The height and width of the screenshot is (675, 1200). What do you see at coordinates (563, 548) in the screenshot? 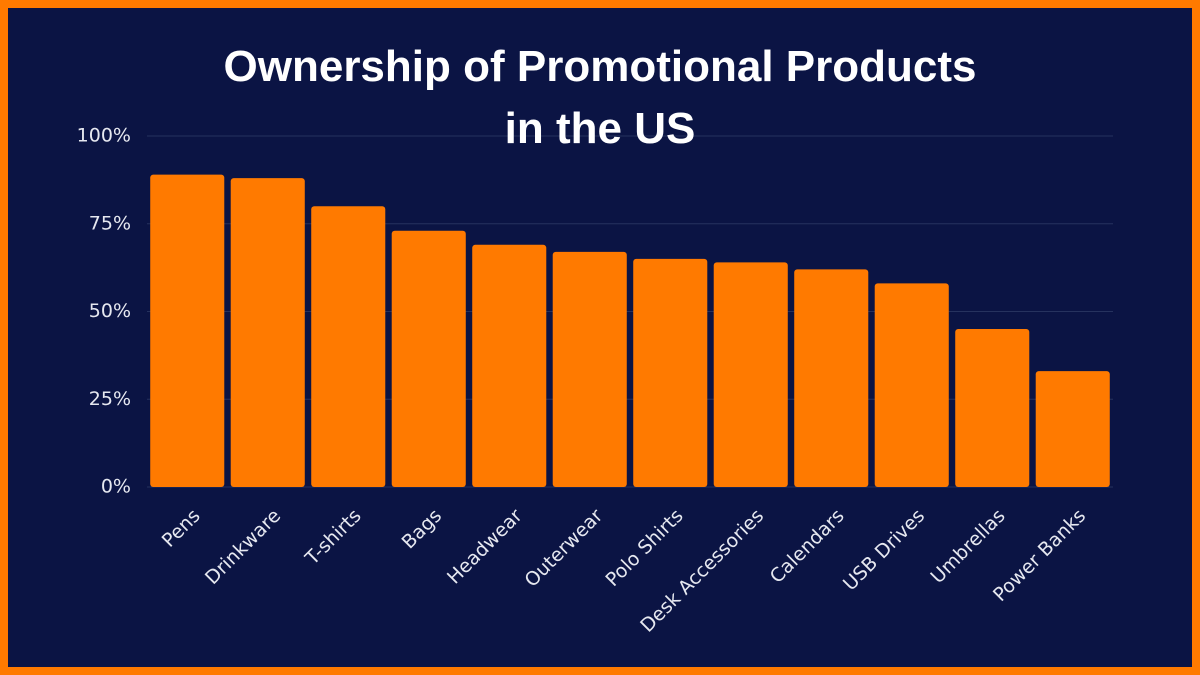
I see `x-tick-label: Outerwear` at bounding box center [563, 548].